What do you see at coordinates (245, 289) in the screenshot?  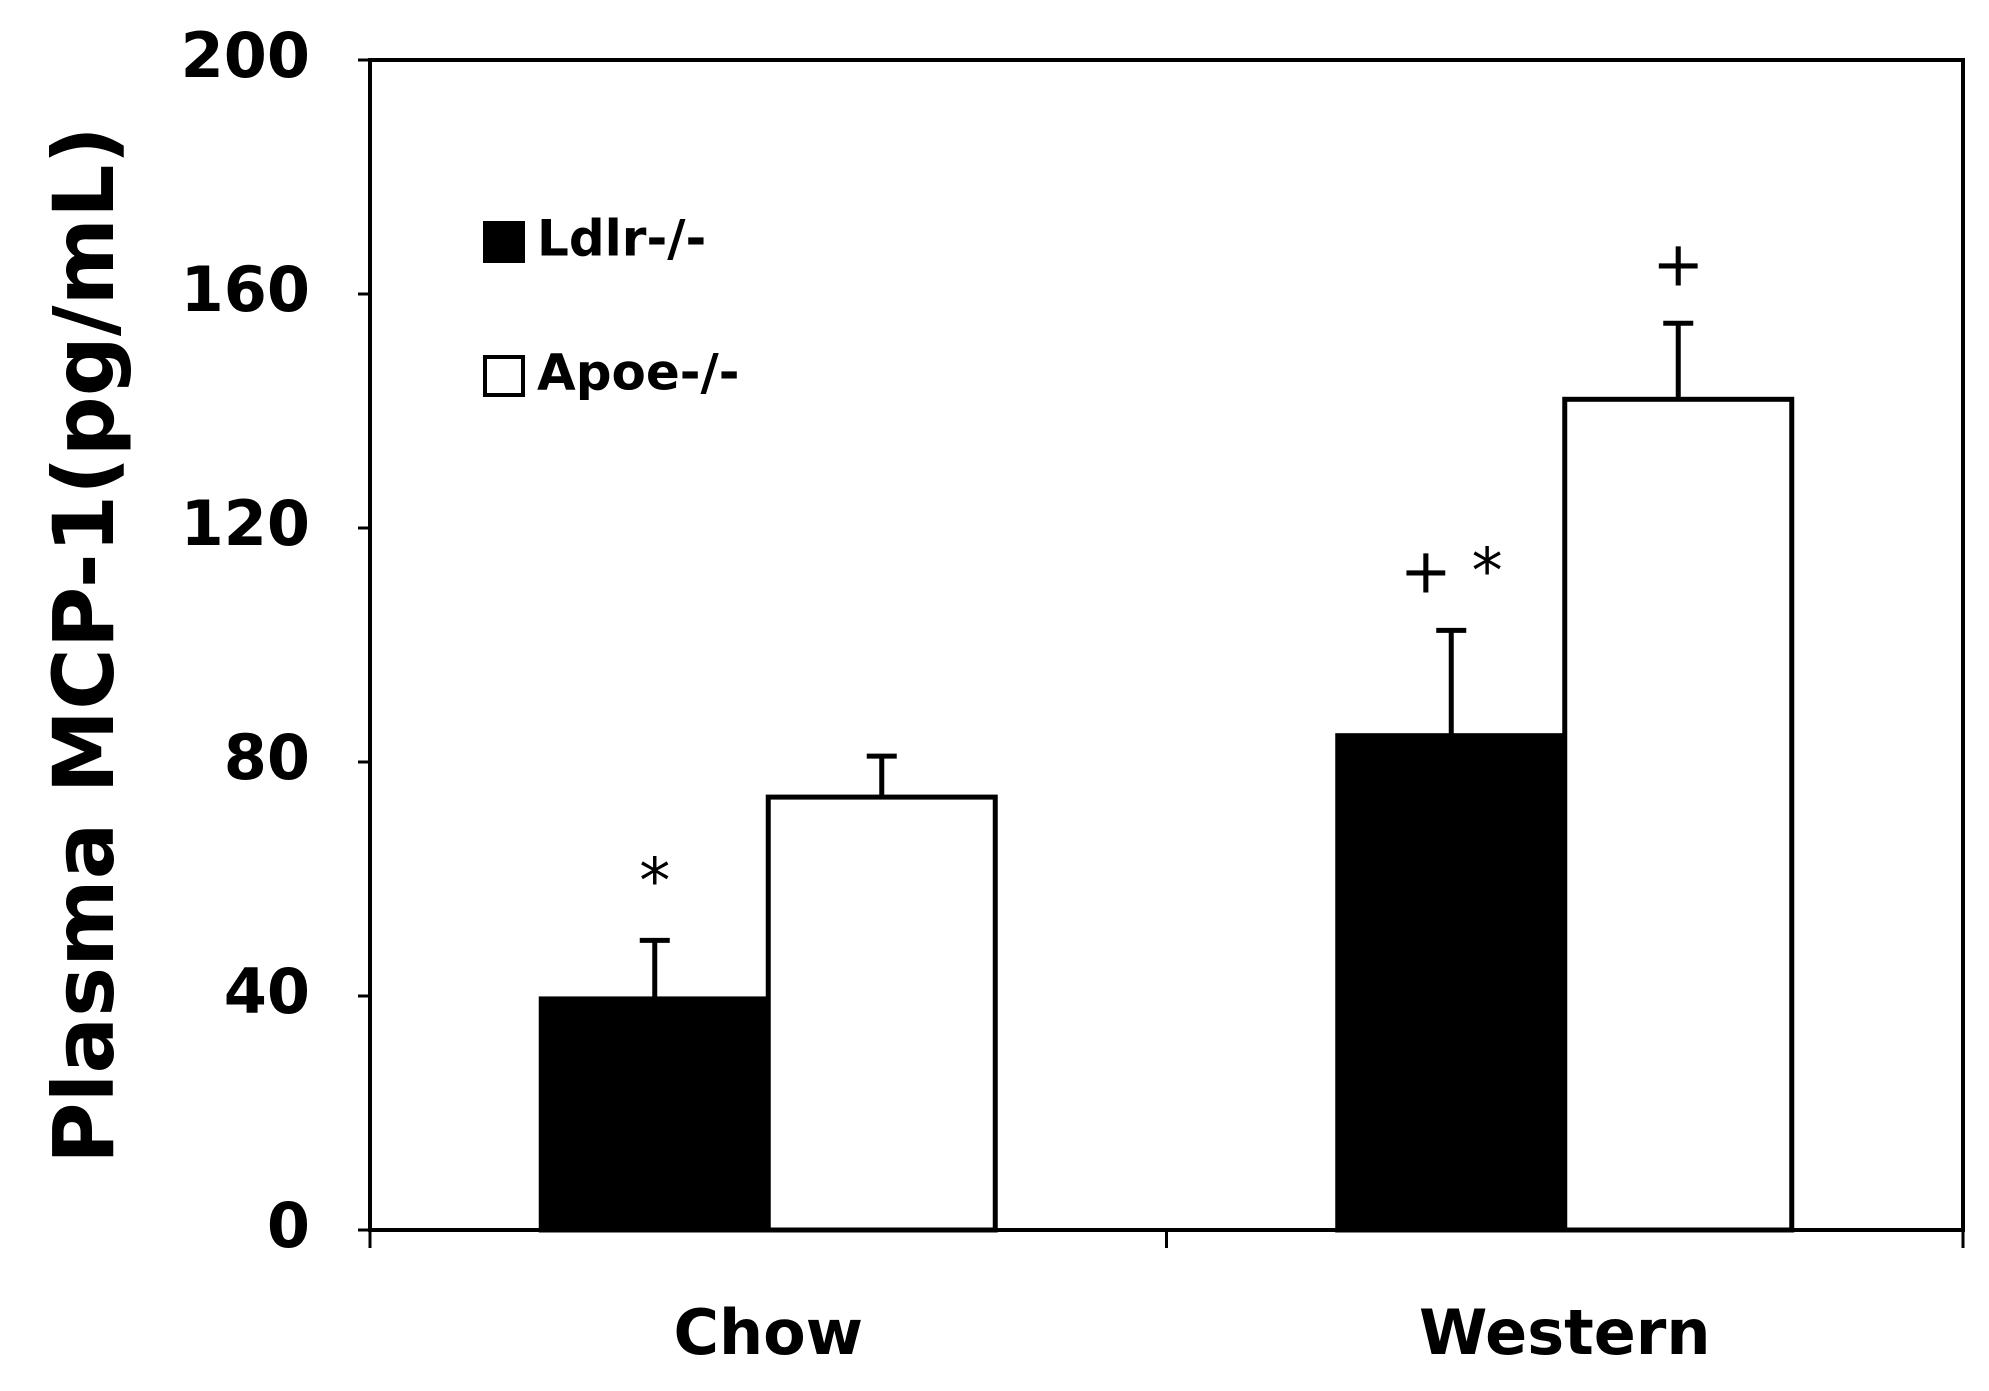 I see `y-tick-label: 160` at bounding box center [245, 289].